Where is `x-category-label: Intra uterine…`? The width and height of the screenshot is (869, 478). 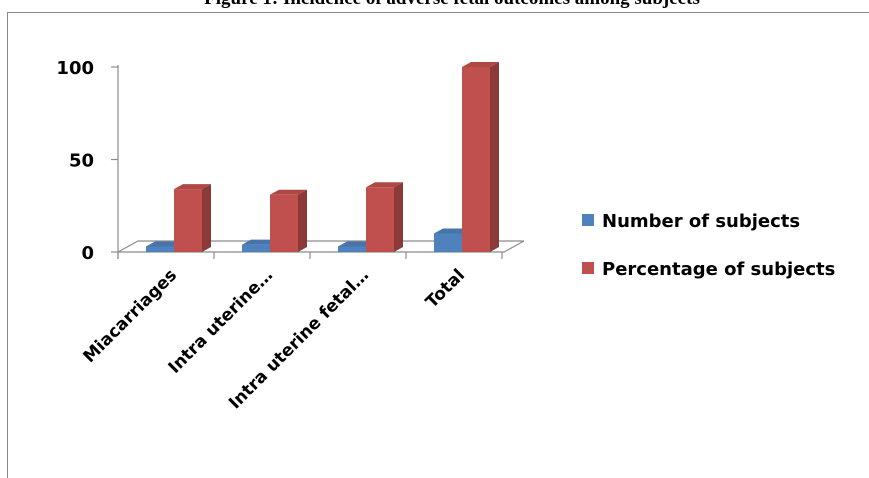
x-category-label: Intra uterine… is located at coordinates (221, 321).